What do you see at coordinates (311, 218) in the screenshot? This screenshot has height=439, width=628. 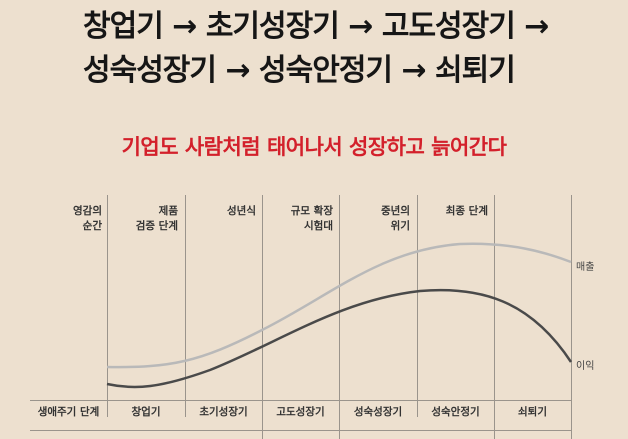 I see `column-header: 규모 확장 시험대` at bounding box center [311, 218].